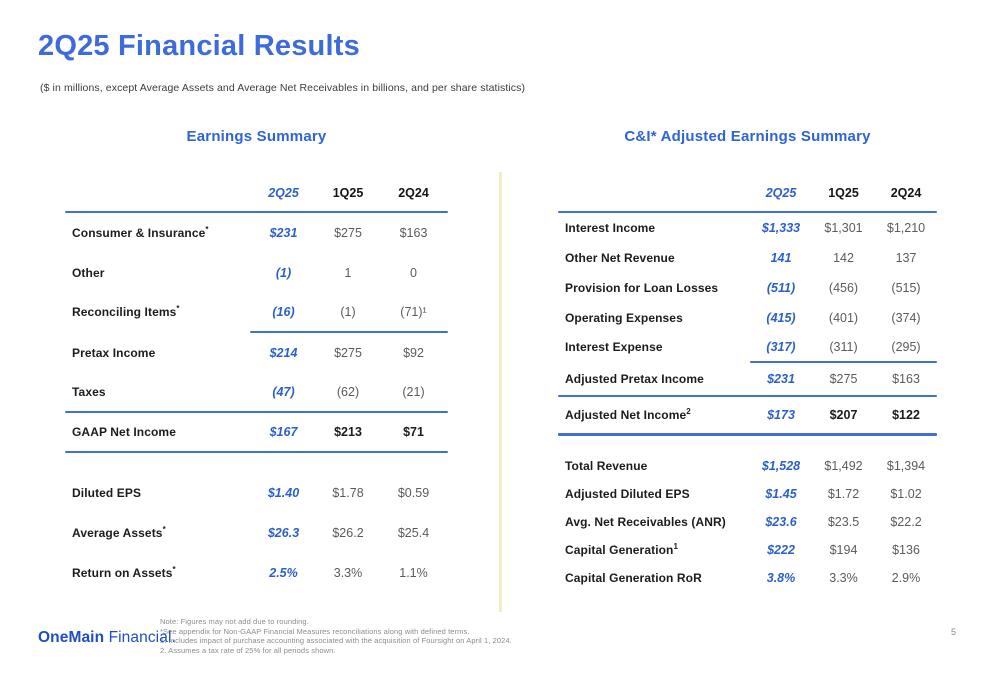  I want to click on value-1q25: (401), so click(843, 318).